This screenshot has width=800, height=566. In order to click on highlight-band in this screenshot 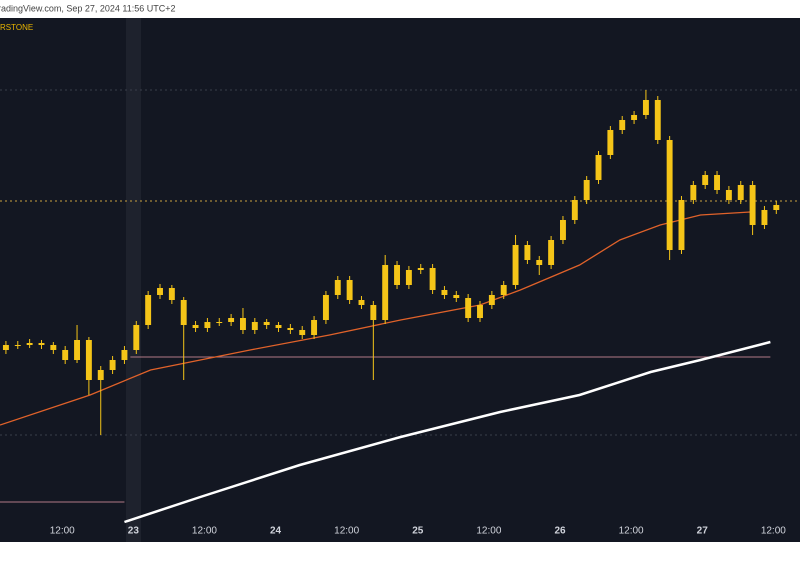, I will do `click(133, 280)`.